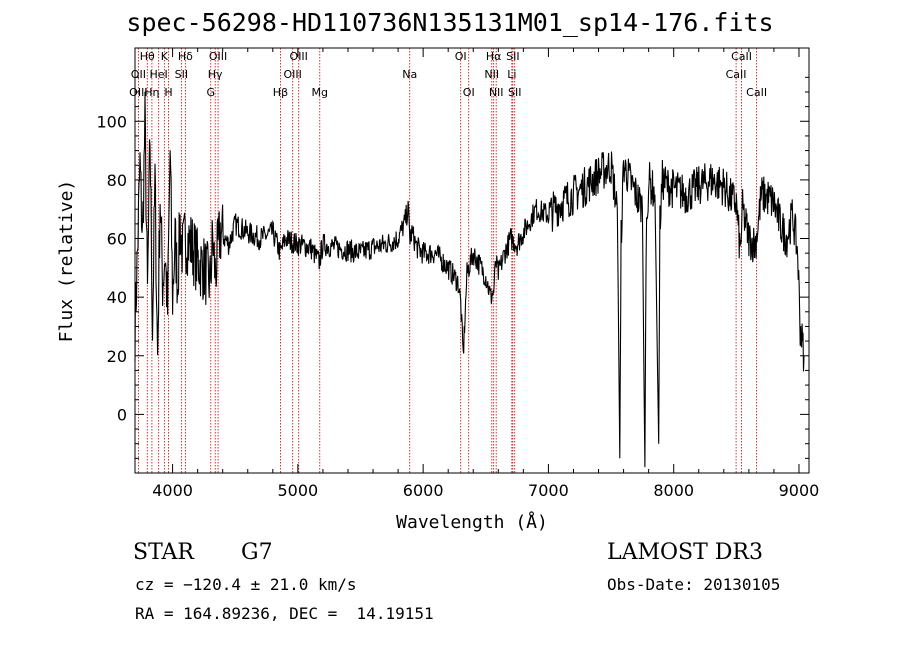  What do you see at coordinates (685, 552) in the screenshot?
I see `survey-name: LAMOST DR3` at bounding box center [685, 552].